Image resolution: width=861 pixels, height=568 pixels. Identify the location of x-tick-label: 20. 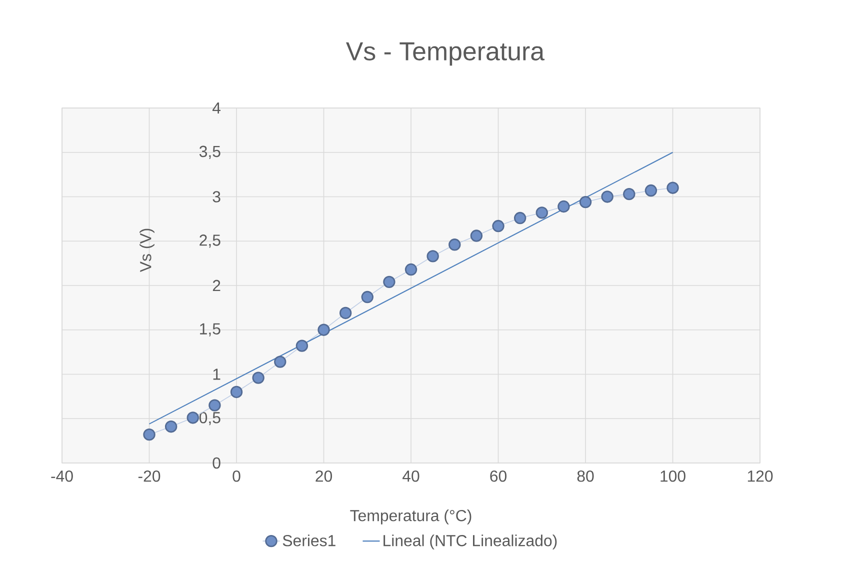
(324, 476).